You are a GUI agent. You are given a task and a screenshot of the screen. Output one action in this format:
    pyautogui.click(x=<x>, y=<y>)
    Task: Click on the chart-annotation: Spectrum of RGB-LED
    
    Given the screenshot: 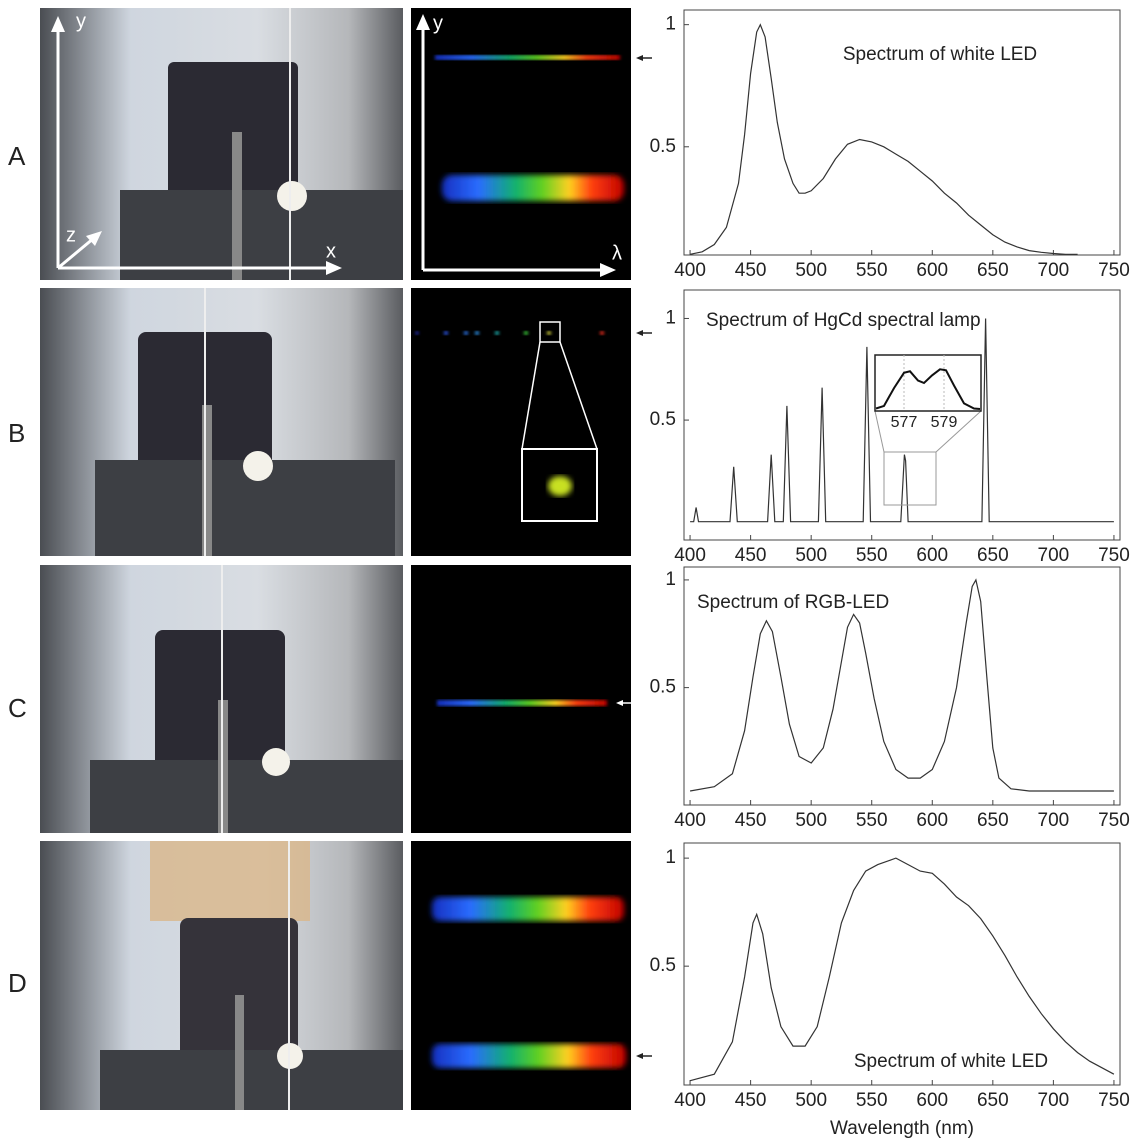 What is the action you would take?
    pyautogui.click(x=793, y=602)
    